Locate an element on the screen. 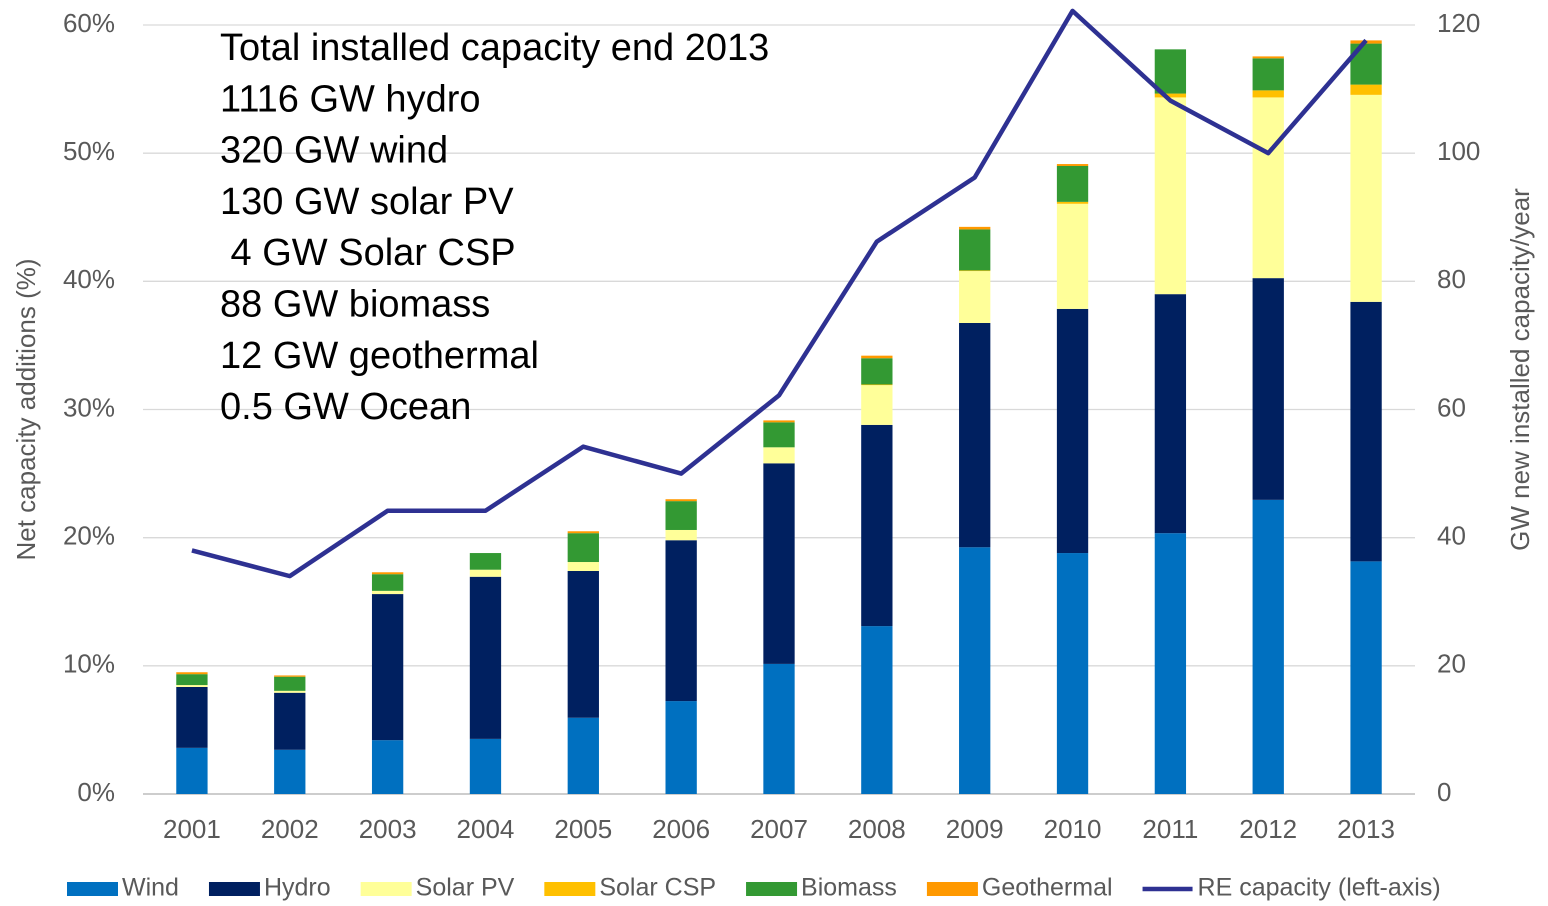 The image size is (1548, 906). y2-tick-label: 0 is located at coordinates (1444, 792).